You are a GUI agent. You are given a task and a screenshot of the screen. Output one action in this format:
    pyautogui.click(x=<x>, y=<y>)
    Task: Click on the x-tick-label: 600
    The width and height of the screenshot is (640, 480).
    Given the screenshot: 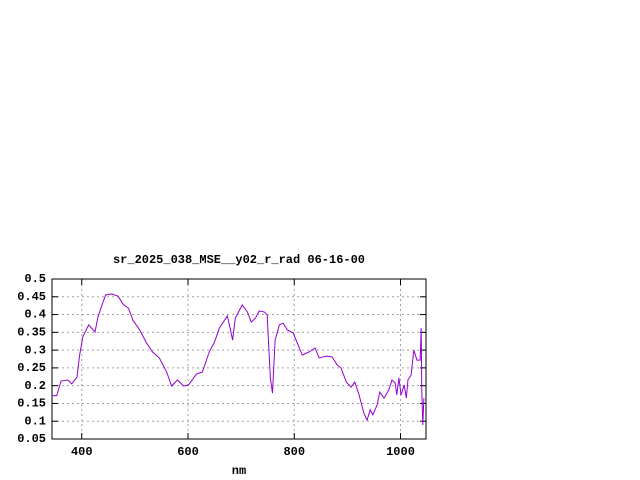 What is the action you would take?
    pyautogui.click(x=188, y=452)
    